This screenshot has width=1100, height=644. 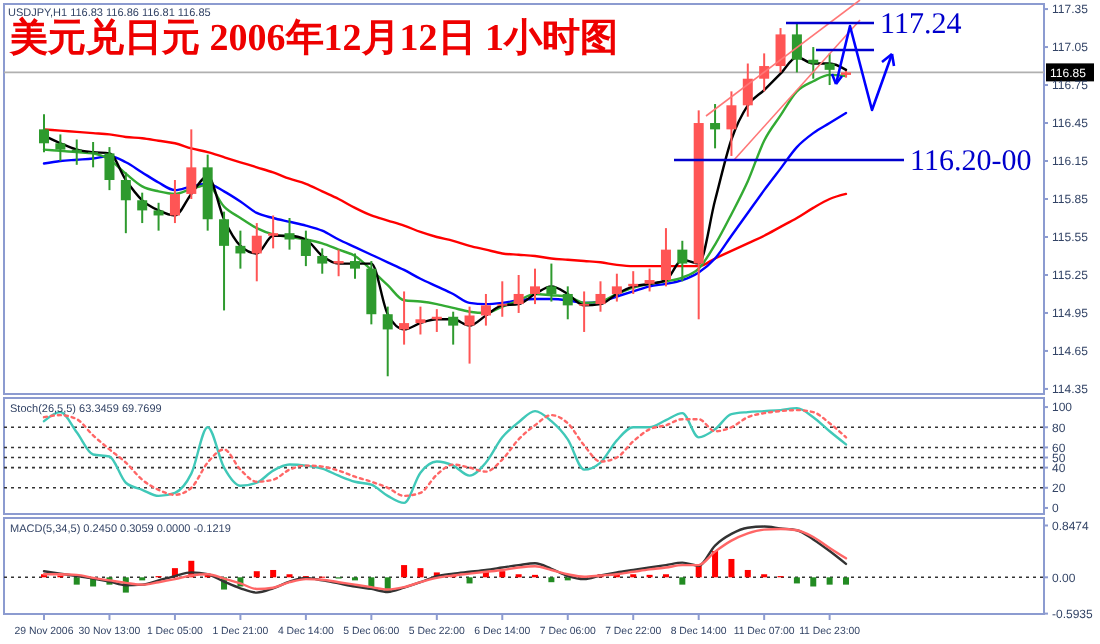 What do you see at coordinates (313, 38) in the screenshot?
I see `chart-title: 美元兑日元 2006年12月12日 1小时图` at bounding box center [313, 38].